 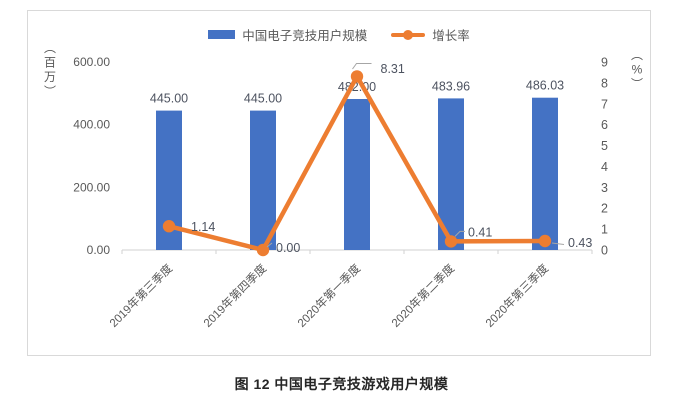 What do you see at coordinates (622, 153) in the screenshot?
I see `right-axis-labels: 0 1 2 3 4 5 6 7 8 9 ︵%︶` at bounding box center [622, 153].